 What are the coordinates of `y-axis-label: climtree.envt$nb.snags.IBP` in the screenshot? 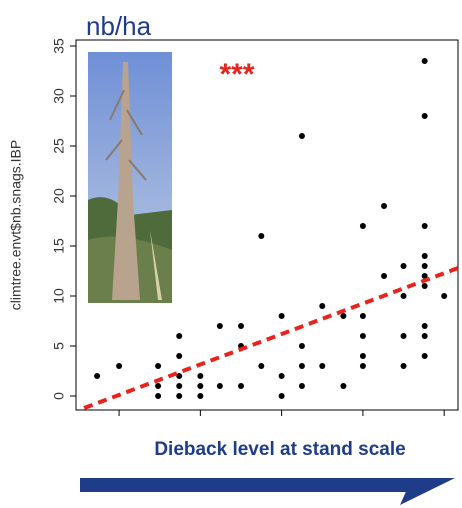 It's located at (16, 225).